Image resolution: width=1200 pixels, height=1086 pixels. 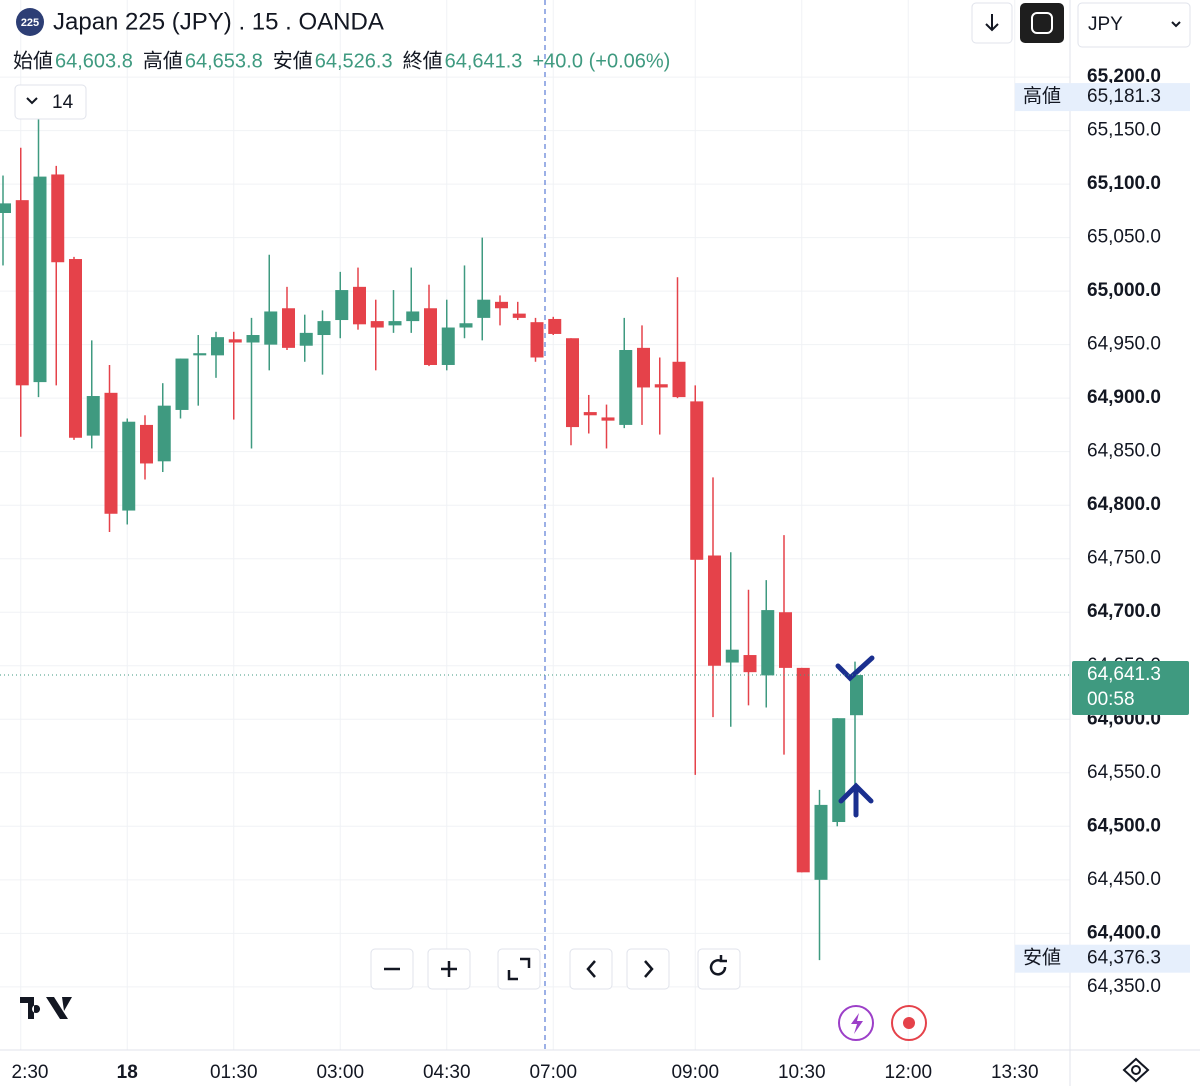 I want to click on price-marker-value: 64,376.3, so click(x=1124, y=958).